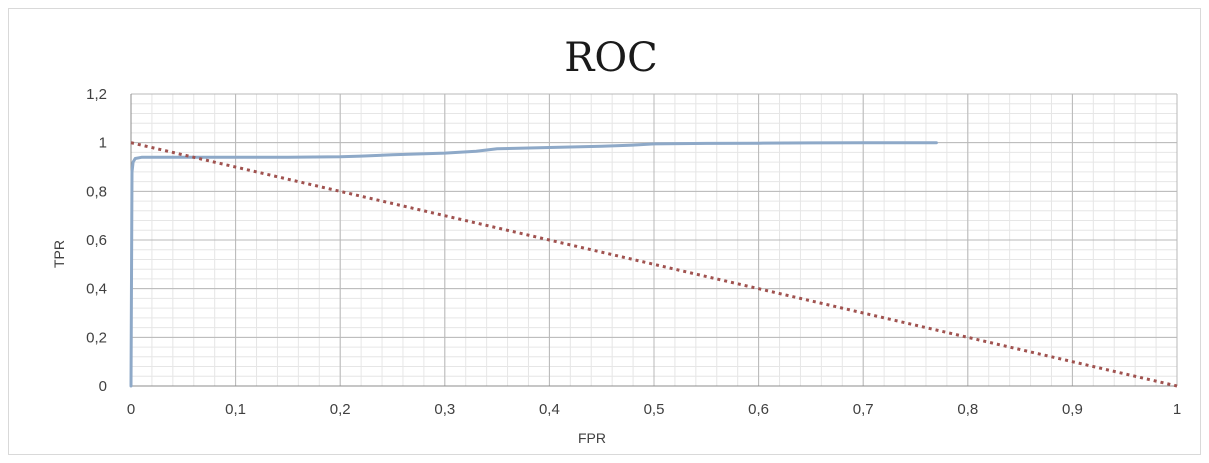  Describe the element at coordinates (549, 409) in the screenshot. I see `x-tick-label: 0,4` at that location.